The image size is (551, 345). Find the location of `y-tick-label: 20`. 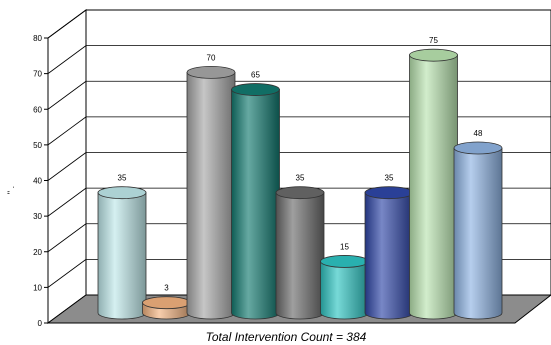

y-tick-label: 20 is located at coordinates (37, 252).